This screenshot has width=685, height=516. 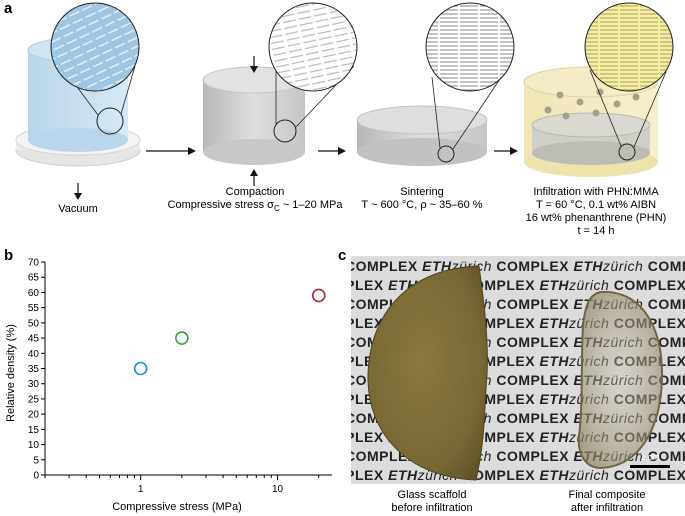 What do you see at coordinates (278, 489) in the screenshot?
I see `x-tick-label: 10` at bounding box center [278, 489].